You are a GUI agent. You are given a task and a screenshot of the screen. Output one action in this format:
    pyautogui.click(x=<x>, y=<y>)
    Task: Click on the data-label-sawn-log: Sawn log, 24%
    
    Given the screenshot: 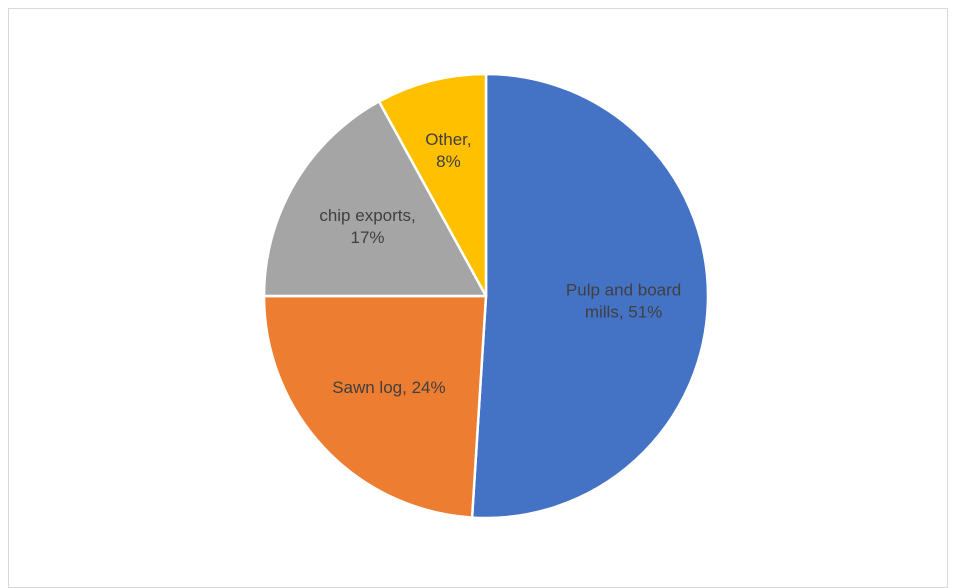 What is the action you would take?
    pyautogui.click(x=388, y=387)
    